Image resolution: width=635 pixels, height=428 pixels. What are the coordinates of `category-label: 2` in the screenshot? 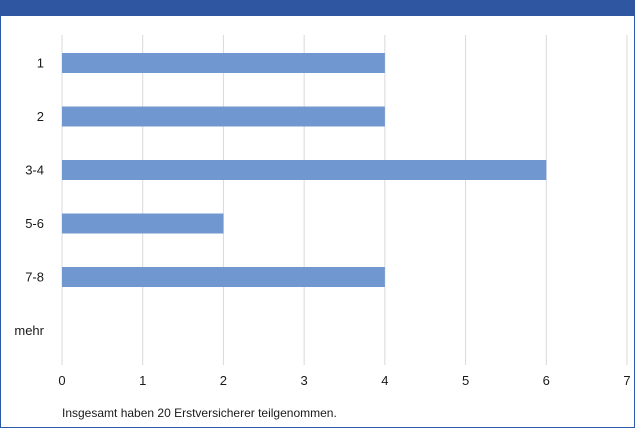 It's located at (40, 116).